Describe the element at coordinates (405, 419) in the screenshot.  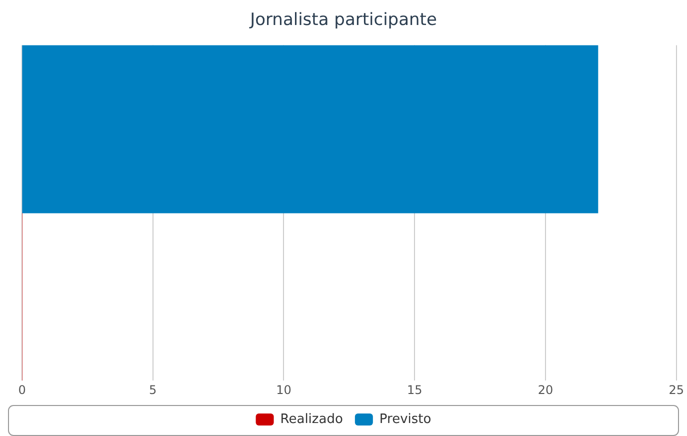
I see `legend-label: Previsto` at that location.